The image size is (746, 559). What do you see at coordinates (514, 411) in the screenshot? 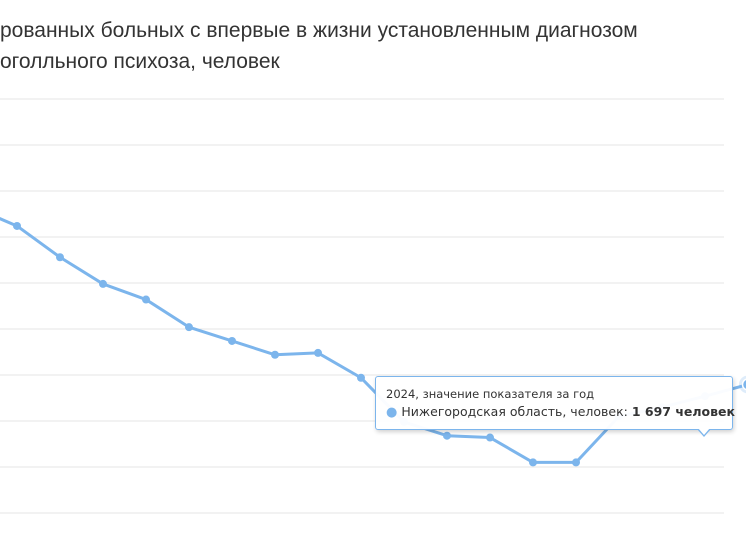
I see `tooltip-series-label: Нижегородская область, человек:` at bounding box center [514, 411].